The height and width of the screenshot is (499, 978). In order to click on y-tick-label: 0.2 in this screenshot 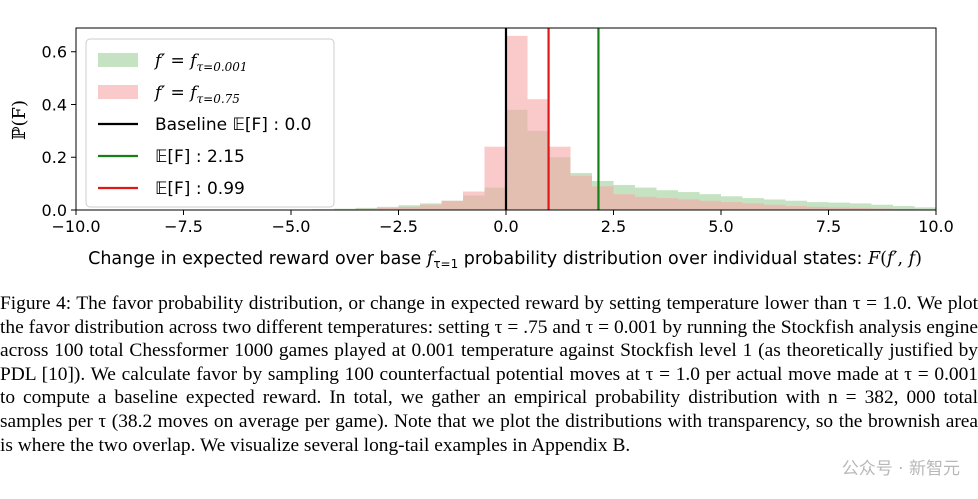, I will do `click(54, 157)`.